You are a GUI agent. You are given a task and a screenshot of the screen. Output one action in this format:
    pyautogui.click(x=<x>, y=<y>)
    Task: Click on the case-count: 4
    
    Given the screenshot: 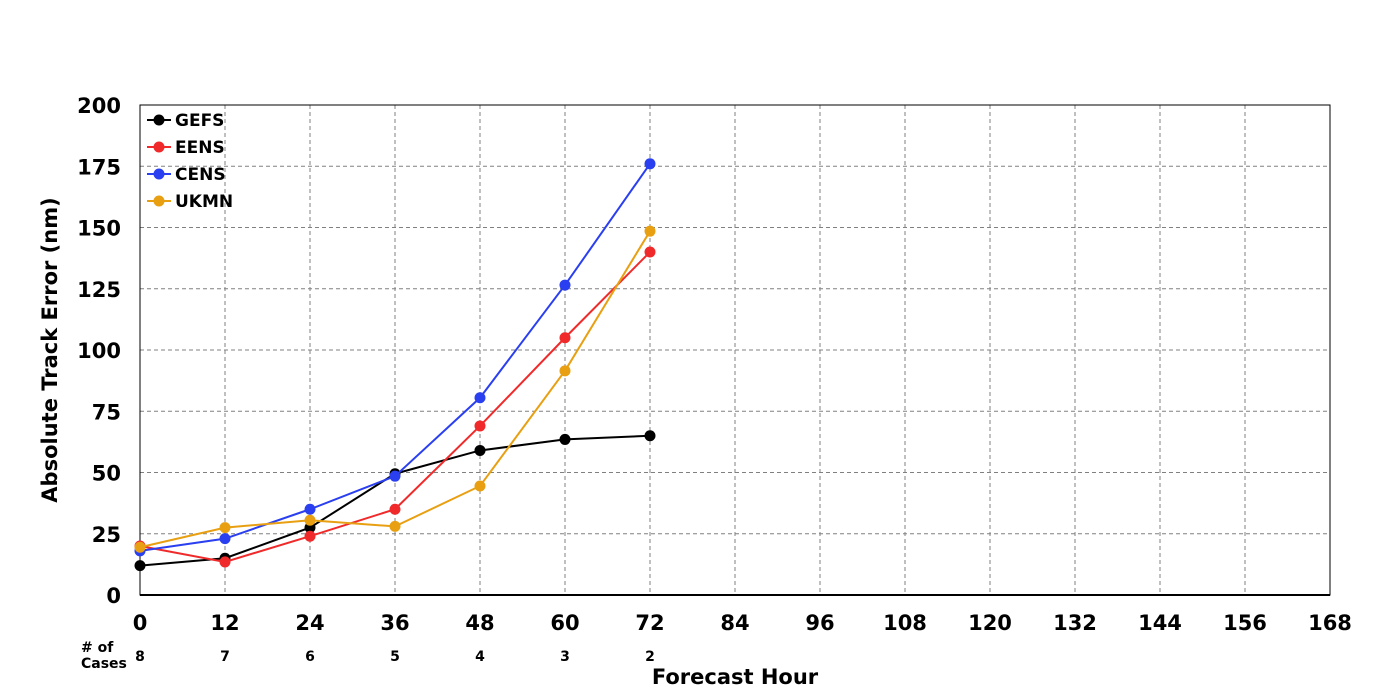 What is the action you would take?
    pyautogui.click(x=480, y=657)
    